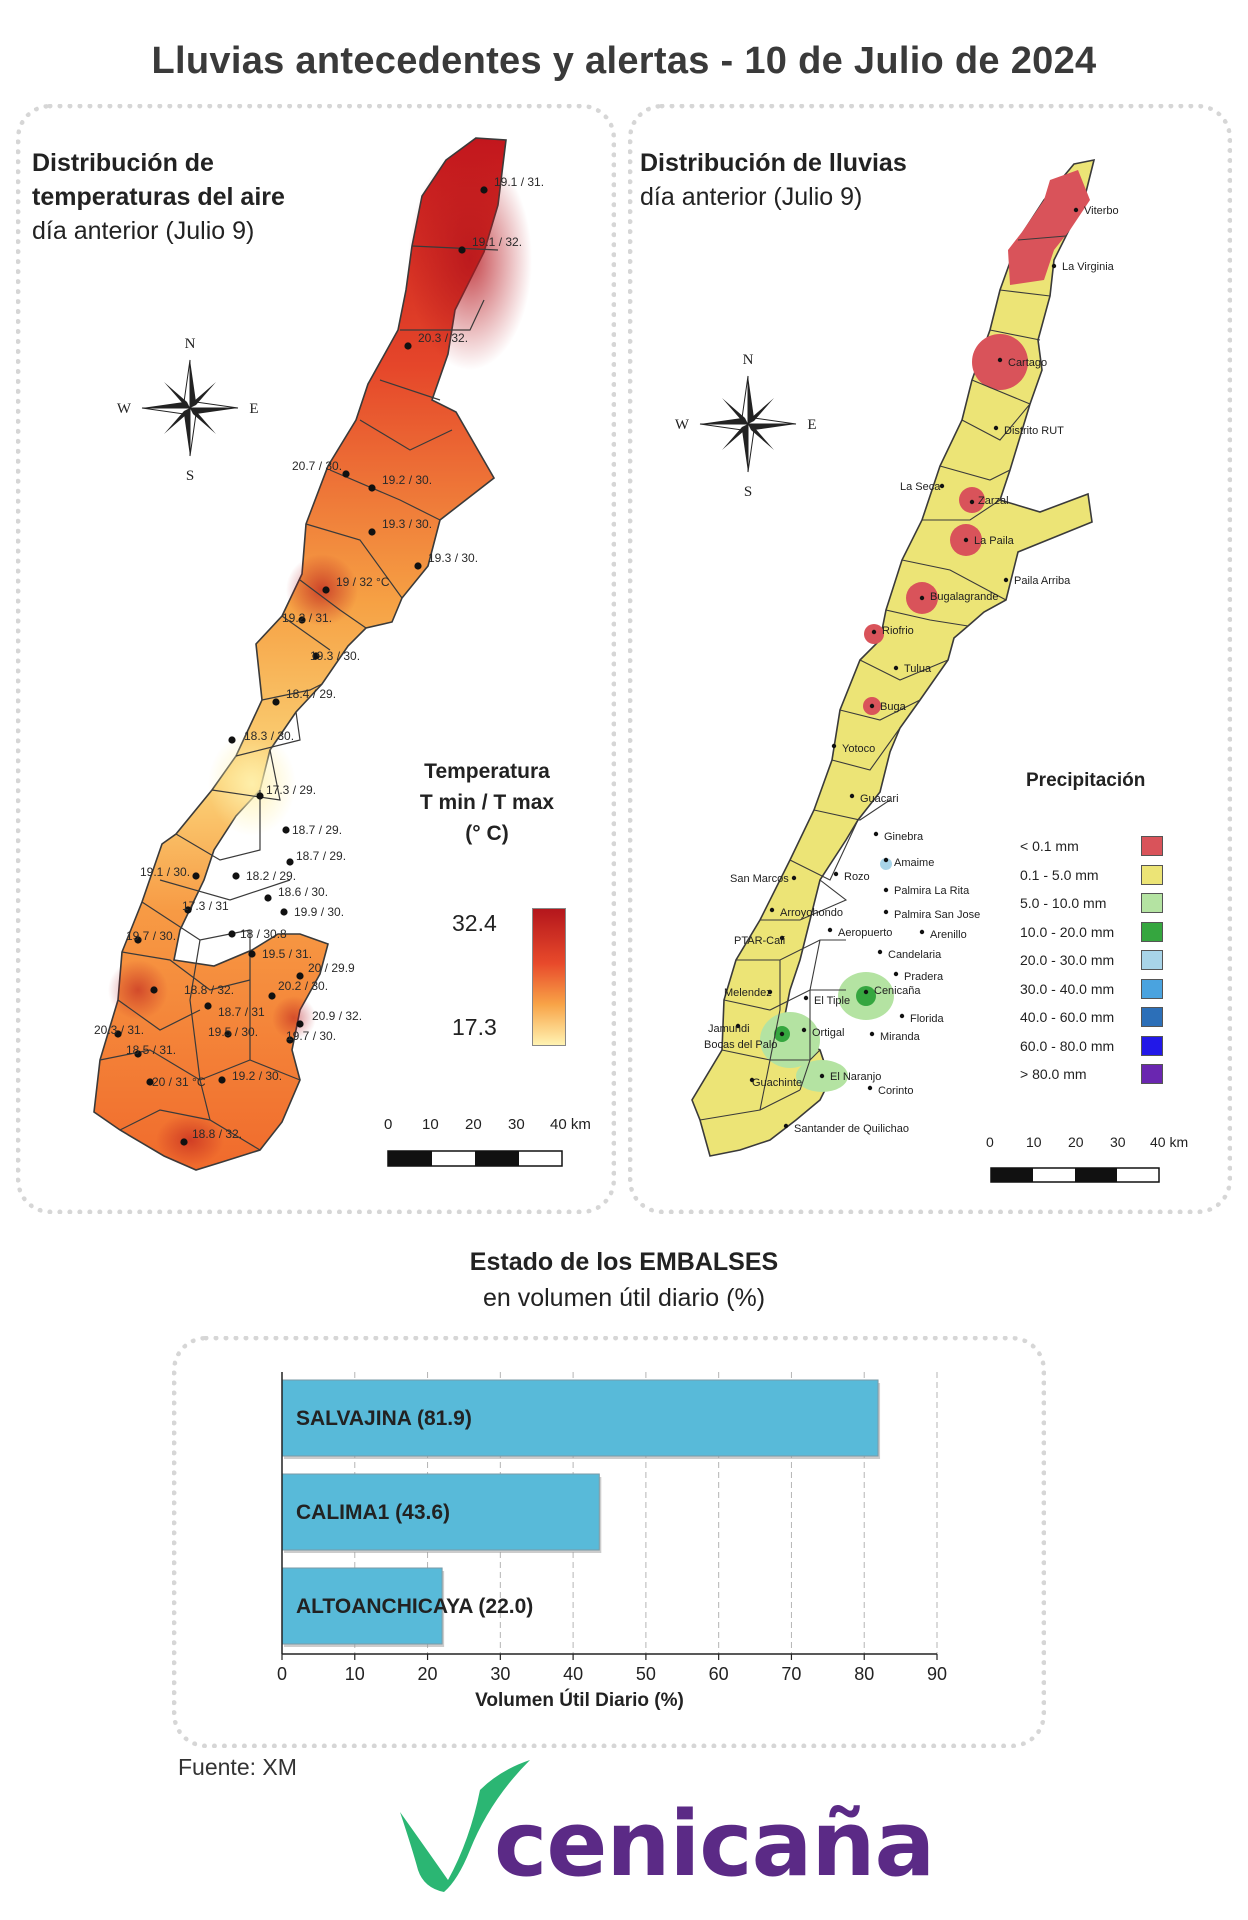 This screenshot has width=1248, height=1920. What do you see at coordinates (465, 1826) in the screenshot?
I see `cenicana-leaf-icon` at bounding box center [465, 1826].